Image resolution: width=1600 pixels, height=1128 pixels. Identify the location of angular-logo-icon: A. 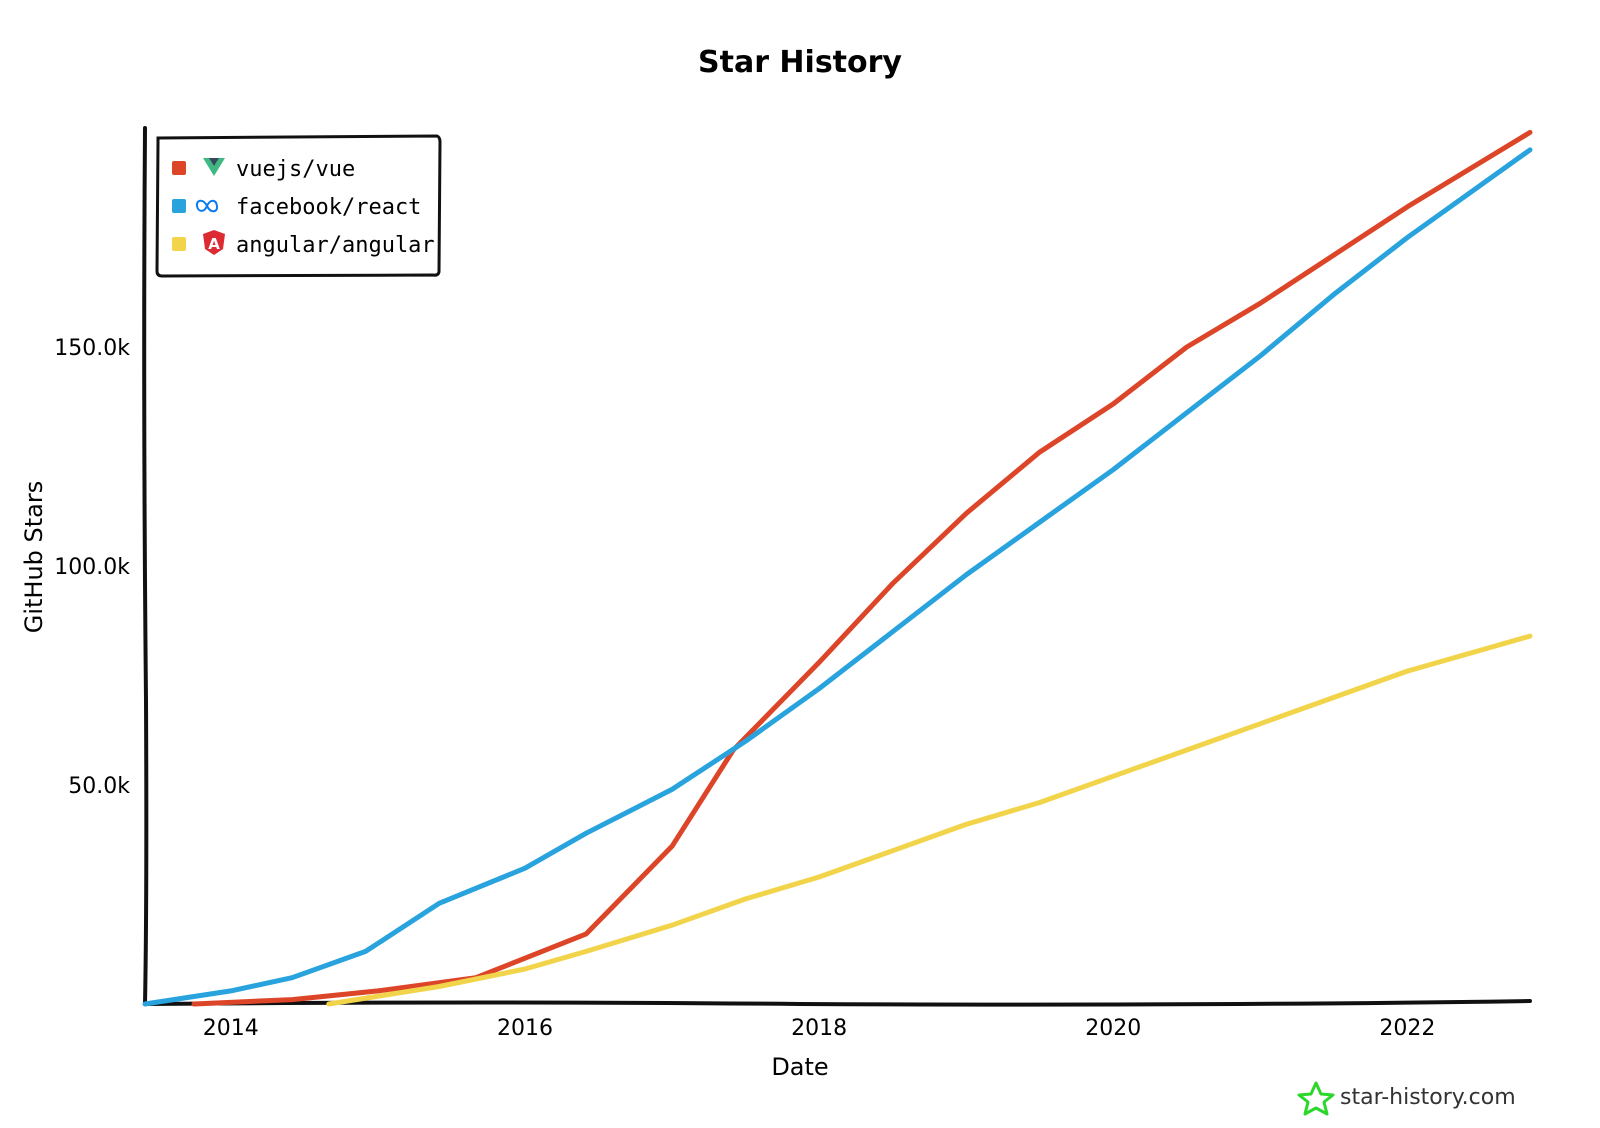
(214, 242).